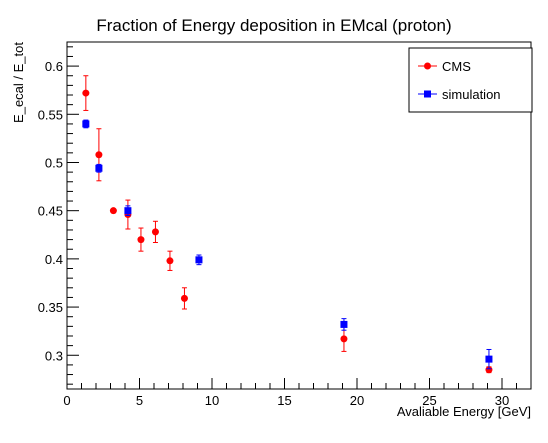 The height and width of the screenshot is (443, 548). I want to click on x-tick-label: 25, so click(429, 400).